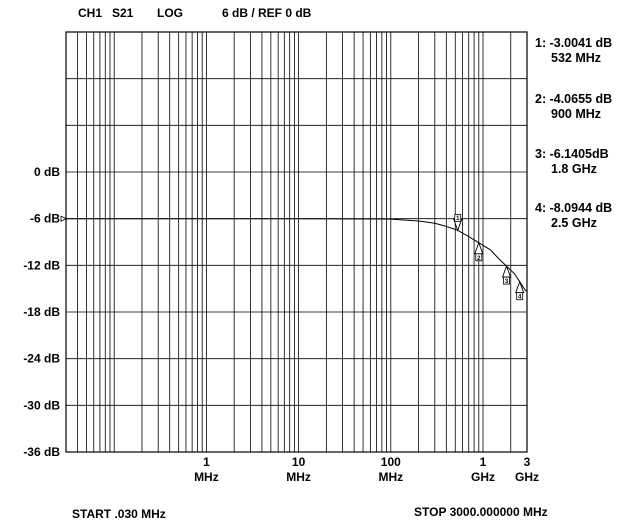  I want to click on marker-symbols: 1 2 3 4, so click(489, 257).